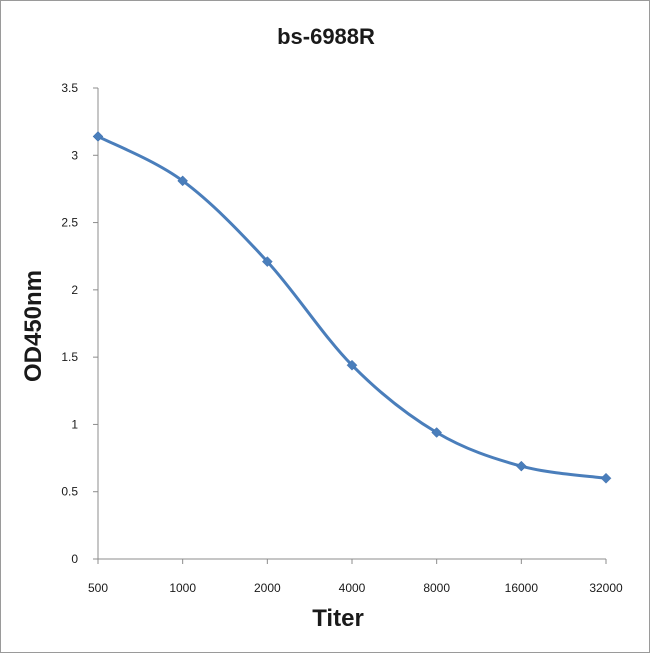 This screenshot has width=650, height=653. I want to click on x-tick-label: 16000, so click(522, 588).